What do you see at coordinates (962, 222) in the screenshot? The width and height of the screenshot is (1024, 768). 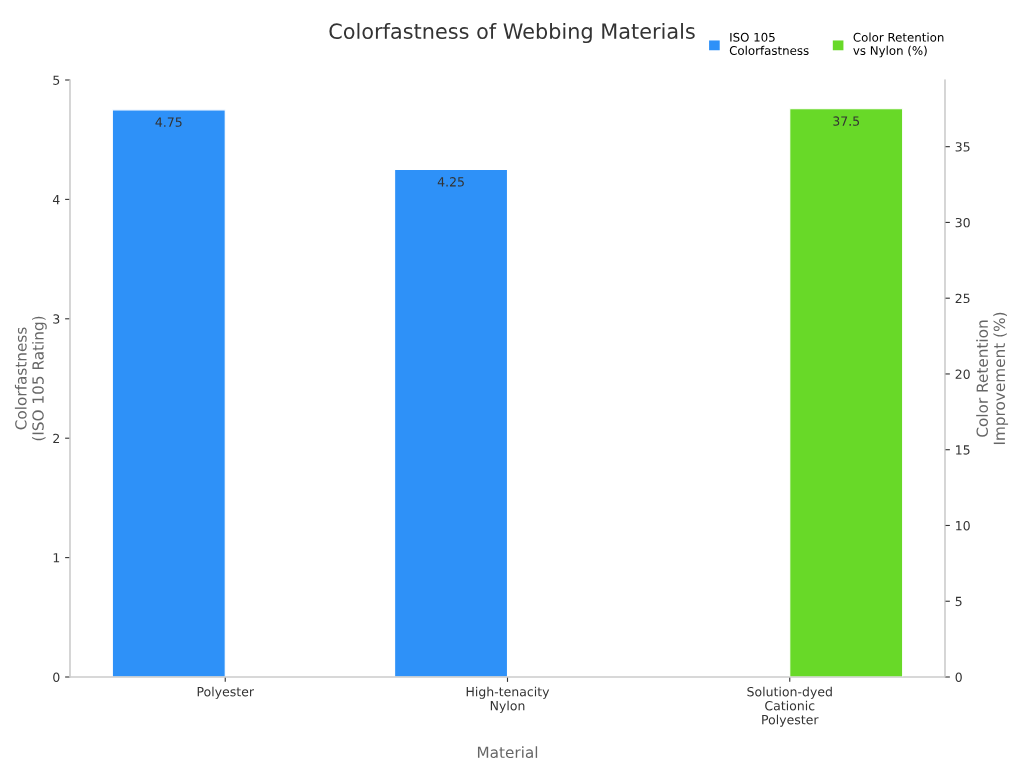 I see `y2-tick-label: 30` at bounding box center [962, 222].